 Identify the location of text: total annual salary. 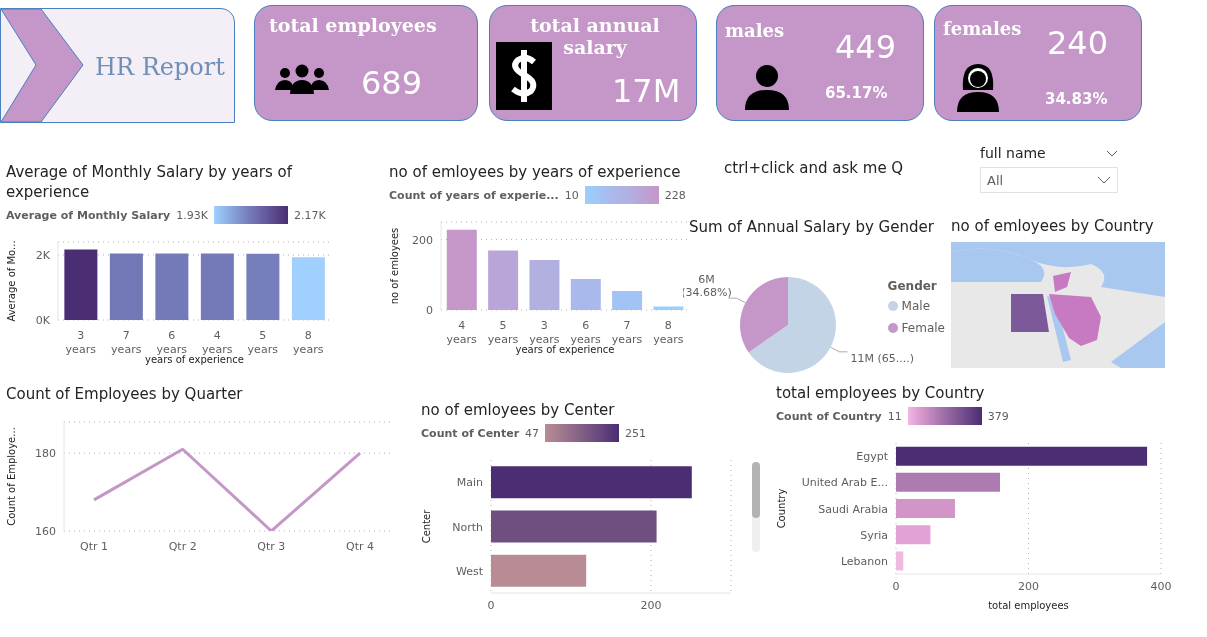
(595, 36).